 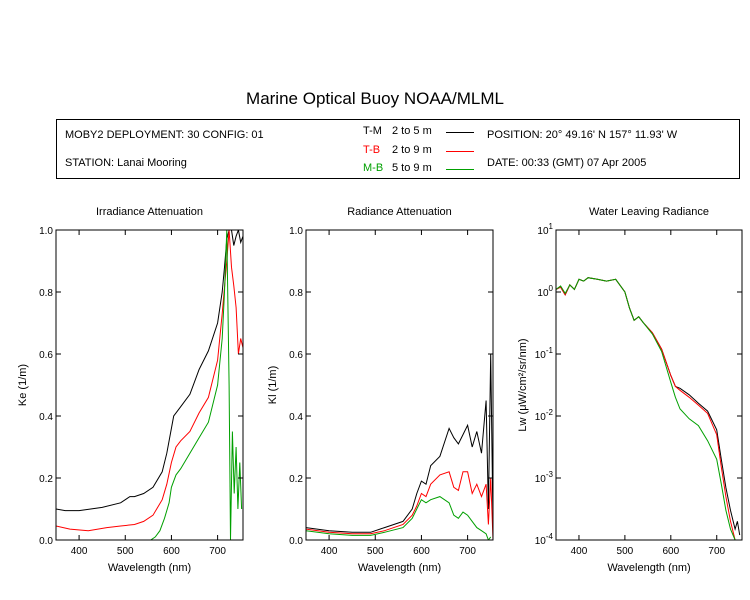 I want to click on legend-code-tm: T-M, so click(x=372, y=131).